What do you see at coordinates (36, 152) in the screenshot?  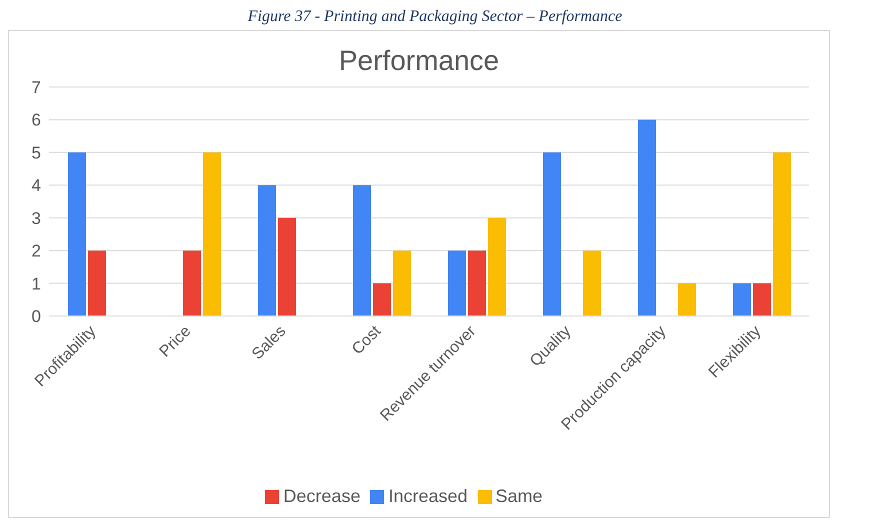 I see `y-tick-label: 5` at bounding box center [36, 152].